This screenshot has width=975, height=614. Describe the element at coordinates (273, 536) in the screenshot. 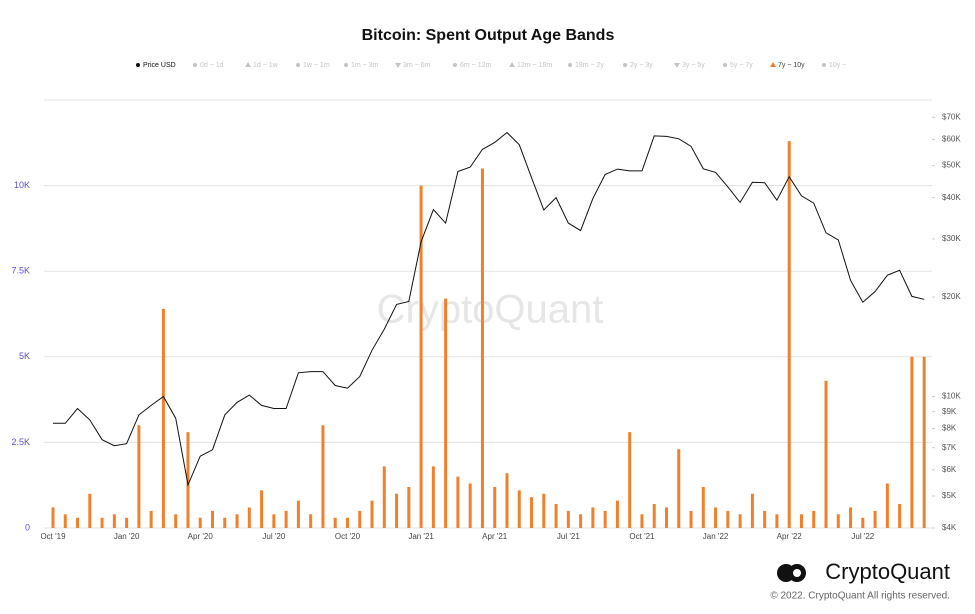

I see `x-tick-label: Jul '20` at that location.